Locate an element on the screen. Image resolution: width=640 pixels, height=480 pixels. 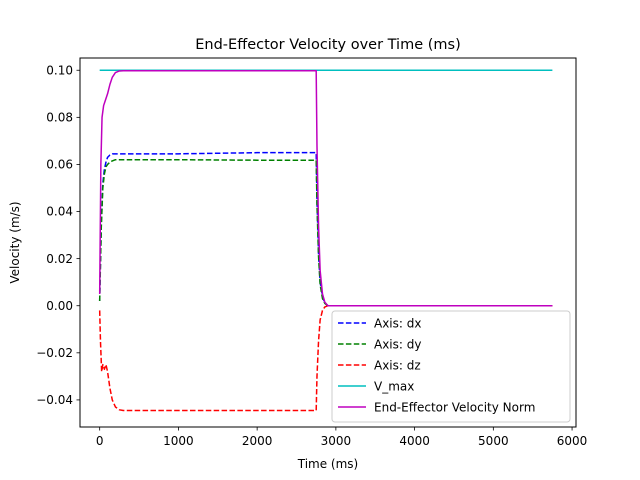
x-tick-label: 6000 is located at coordinates (572, 441).